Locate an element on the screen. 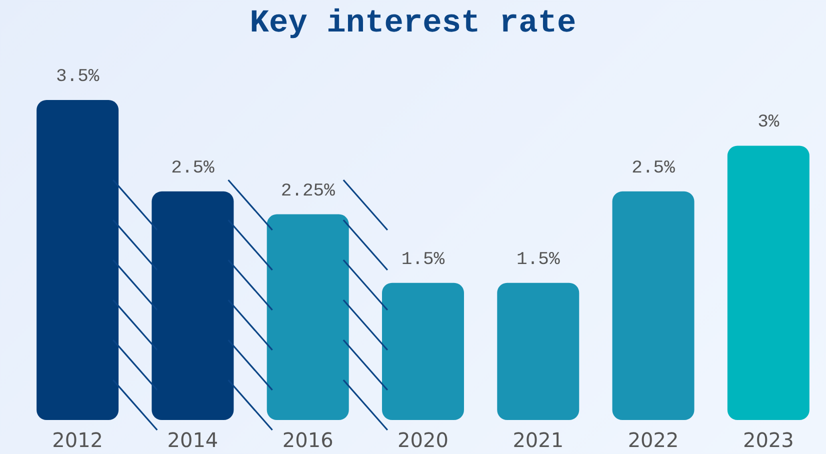 The image size is (826, 454). data-label: 3.5% is located at coordinates (78, 77).